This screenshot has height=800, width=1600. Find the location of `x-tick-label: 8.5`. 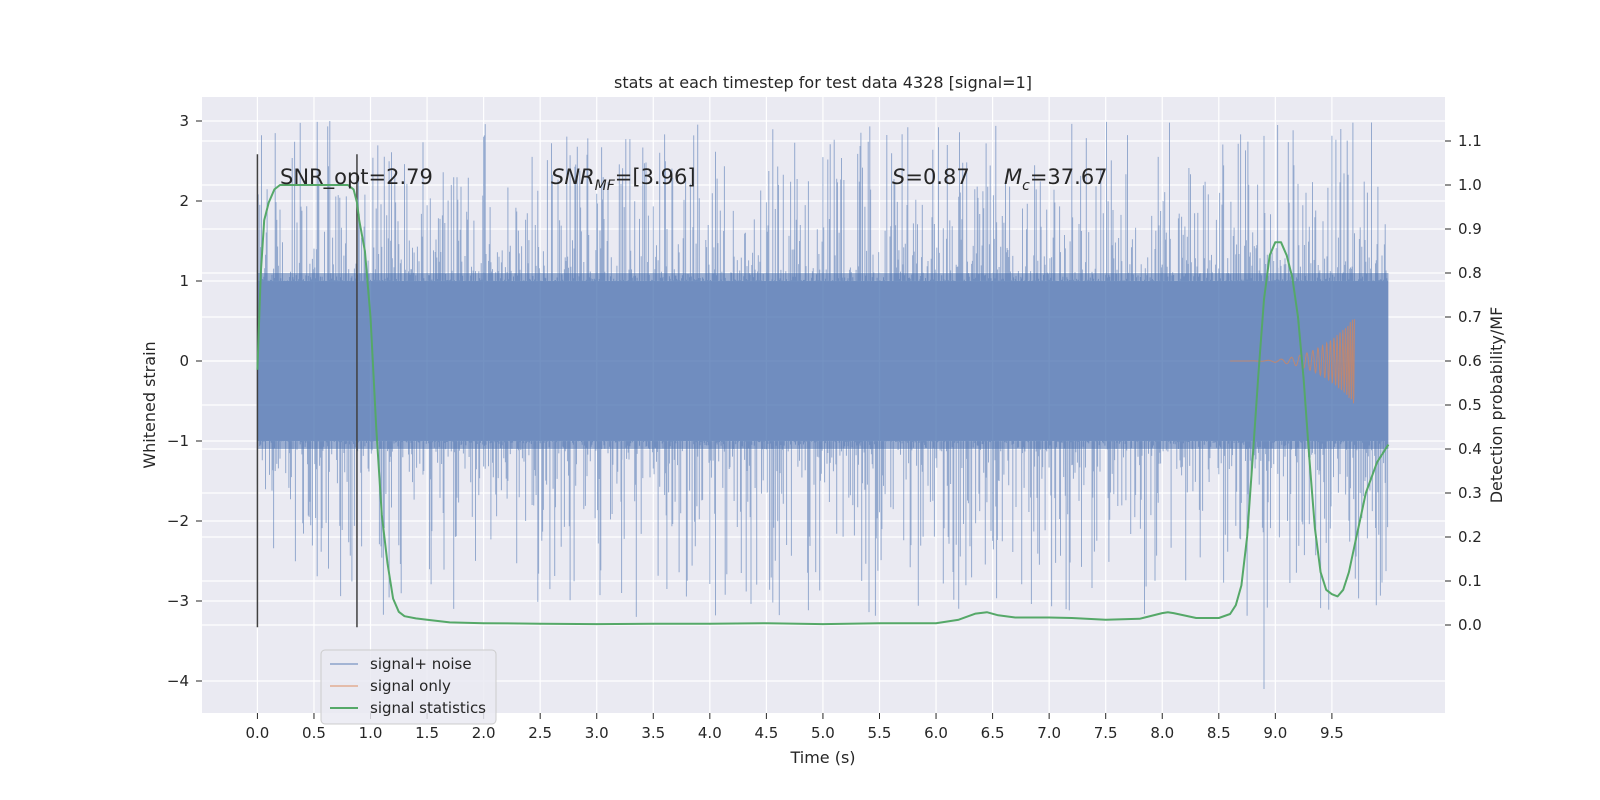

x-tick-label: 8.5 is located at coordinates (1219, 733).